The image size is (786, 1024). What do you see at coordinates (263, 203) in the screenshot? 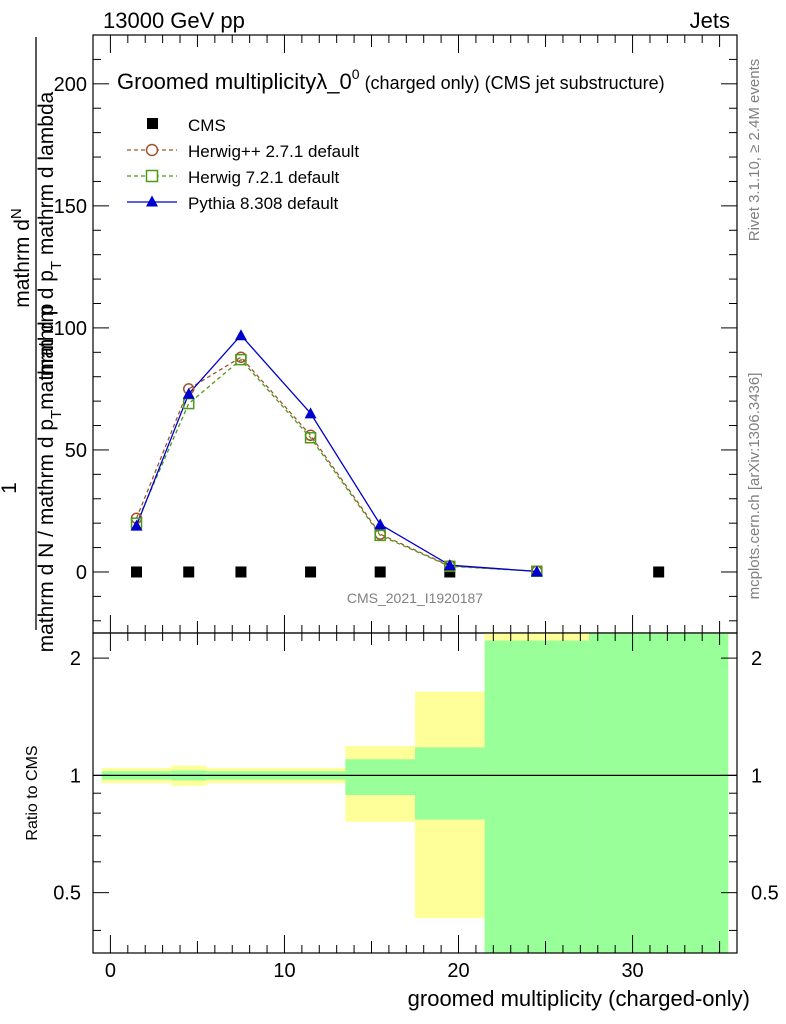
I see `legend-label-pythia: Pythia 8.308 default` at bounding box center [263, 203].